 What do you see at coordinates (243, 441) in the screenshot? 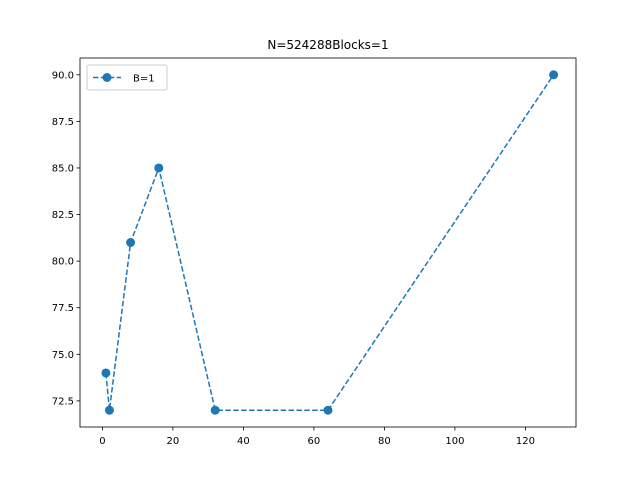
I see `x-tick-label: 40` at bounding box center [243, 441].